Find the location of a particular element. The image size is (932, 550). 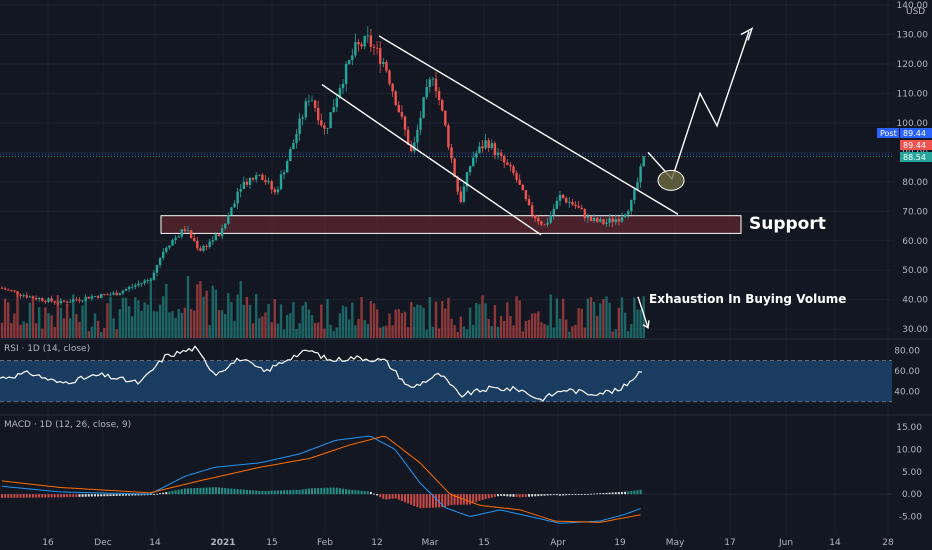

time-tick-label: Dec is located at coordinates (102, 543).